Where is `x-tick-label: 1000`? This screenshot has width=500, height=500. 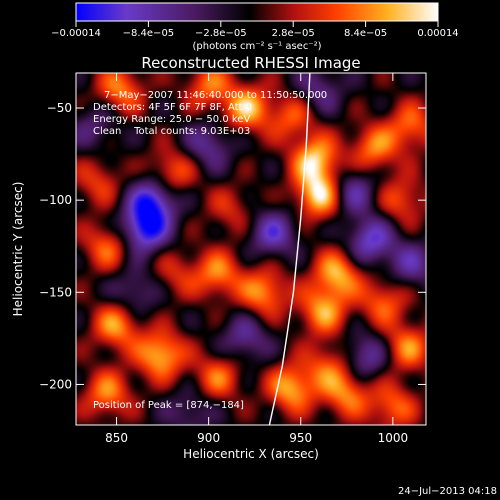 x-tick-label: 1000 is located at coordinates (393, 438).